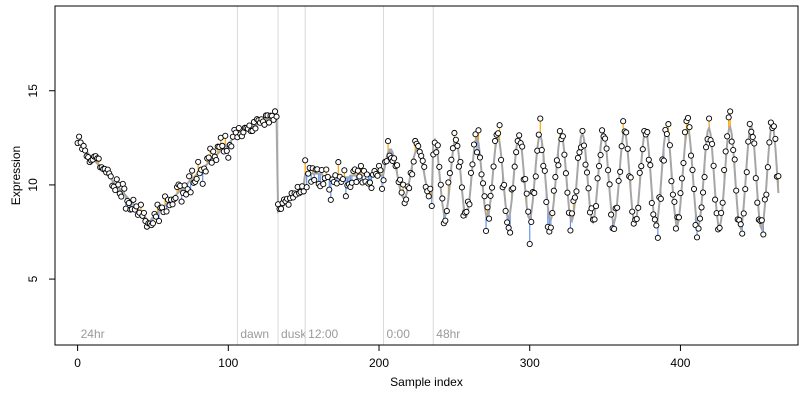  I want to click on time-marker-label: 12:00, so click(323, 334).